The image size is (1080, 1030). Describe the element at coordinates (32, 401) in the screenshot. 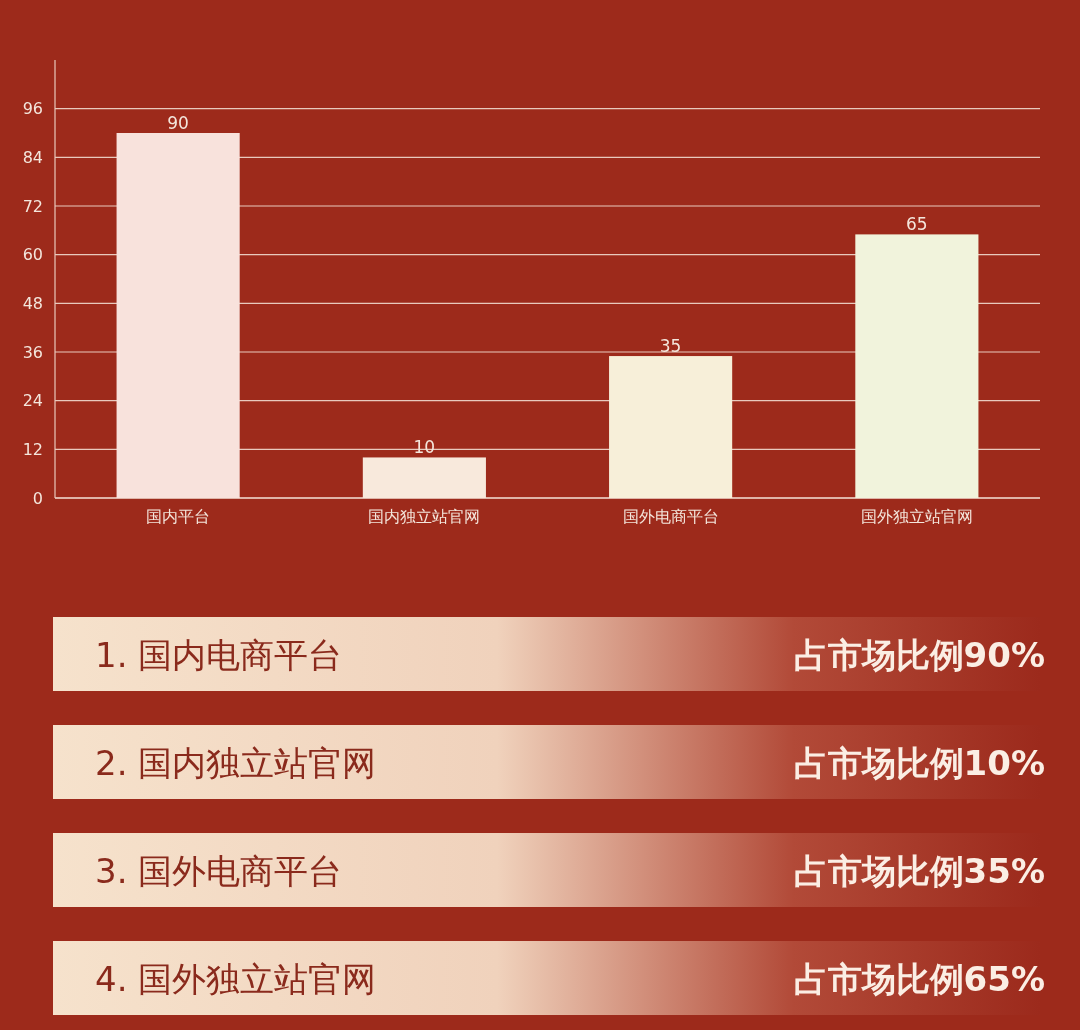

I see `y-tick-label: 24` at that location.